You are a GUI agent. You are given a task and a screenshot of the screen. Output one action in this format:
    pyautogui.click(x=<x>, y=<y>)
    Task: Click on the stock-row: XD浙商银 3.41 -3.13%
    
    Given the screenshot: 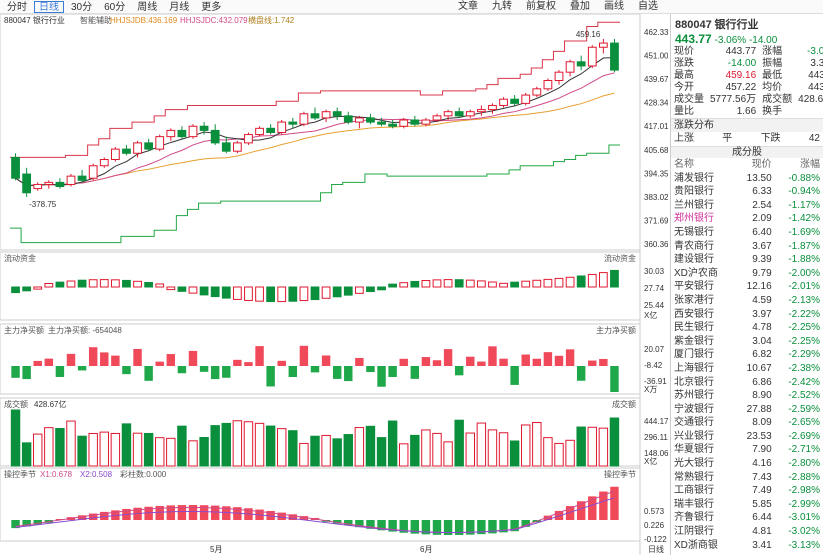 What is the action you would take?
    pyautogui.click(x=747, y=546)
    